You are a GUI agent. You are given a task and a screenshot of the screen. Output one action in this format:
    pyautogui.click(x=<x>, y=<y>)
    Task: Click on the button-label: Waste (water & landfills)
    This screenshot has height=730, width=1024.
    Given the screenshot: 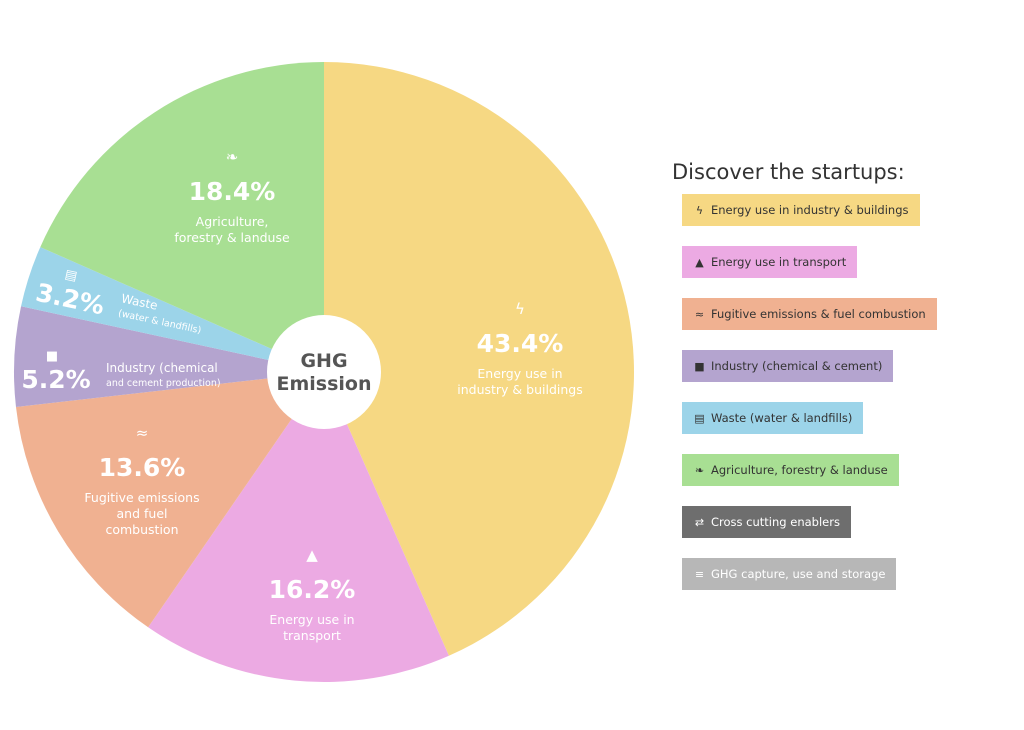 What is the action you would take?
    pyautogui.click(x=782, y=418)
    